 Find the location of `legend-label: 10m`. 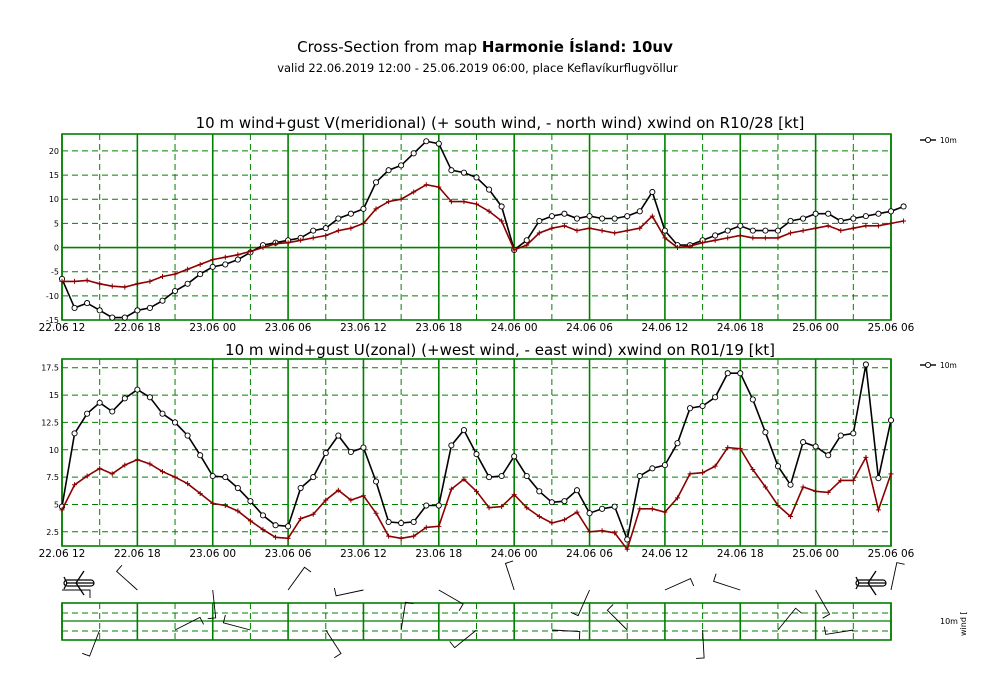

legend-label: 10m is located at coordinates (948, 365).